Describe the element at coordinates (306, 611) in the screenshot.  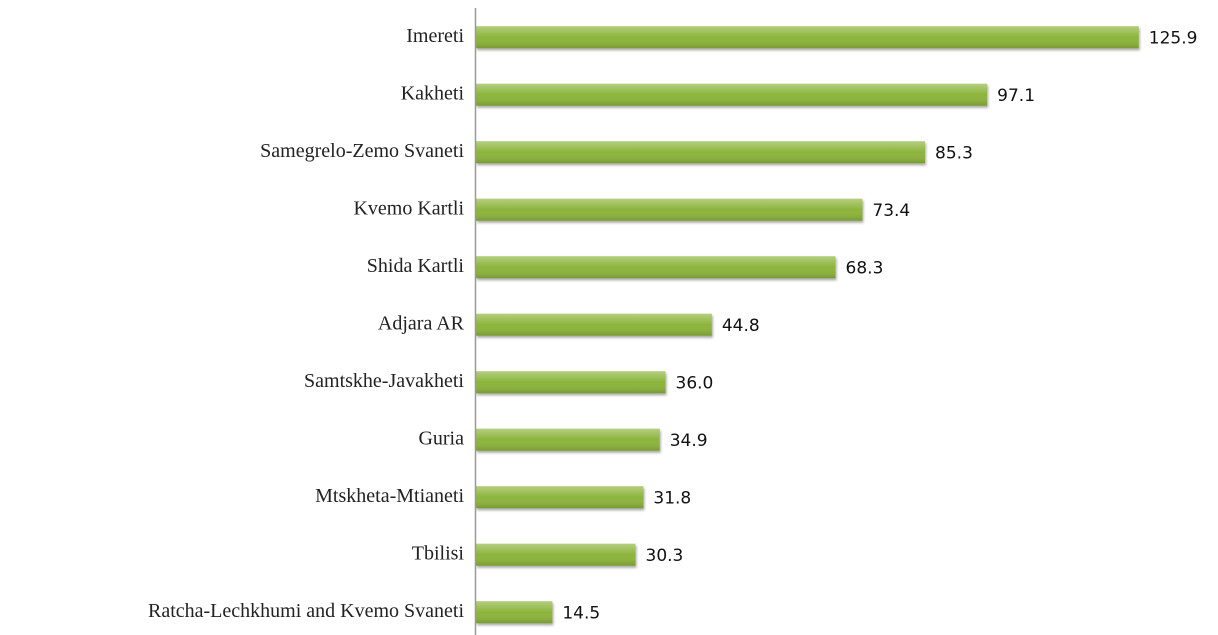
I see `category-label: Ratcha-Lechkhumi and Kvemo Svaneti` at that location.